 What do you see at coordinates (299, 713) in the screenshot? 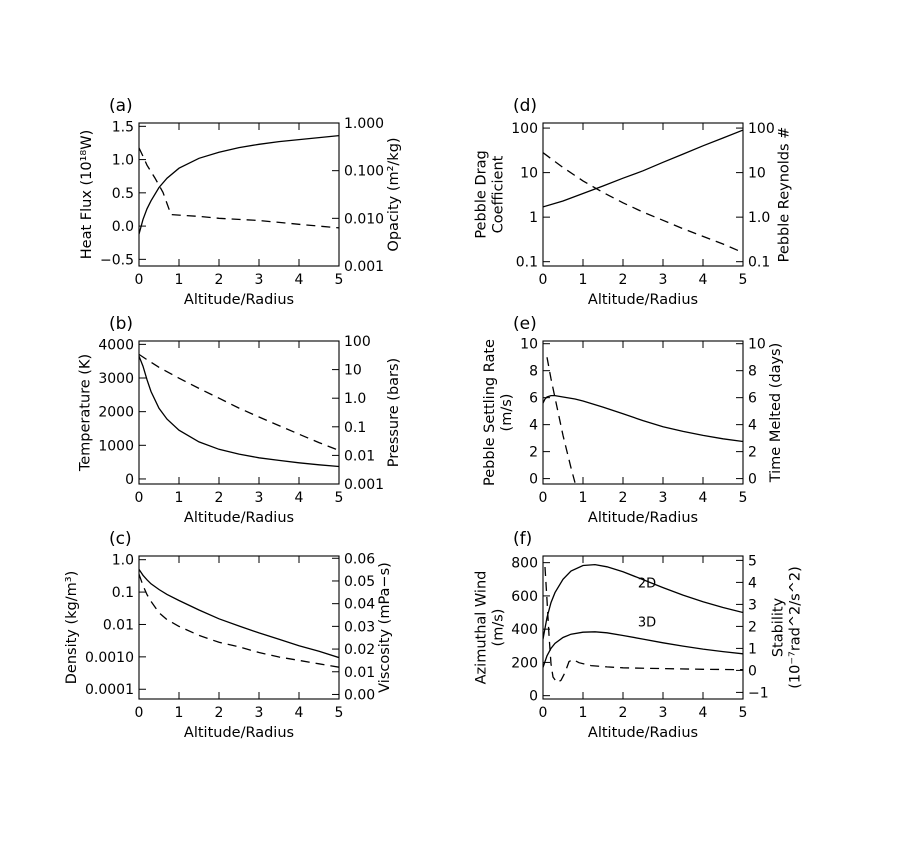
I see `x-tick-label-c: 4` at bounding box center [299, 713].